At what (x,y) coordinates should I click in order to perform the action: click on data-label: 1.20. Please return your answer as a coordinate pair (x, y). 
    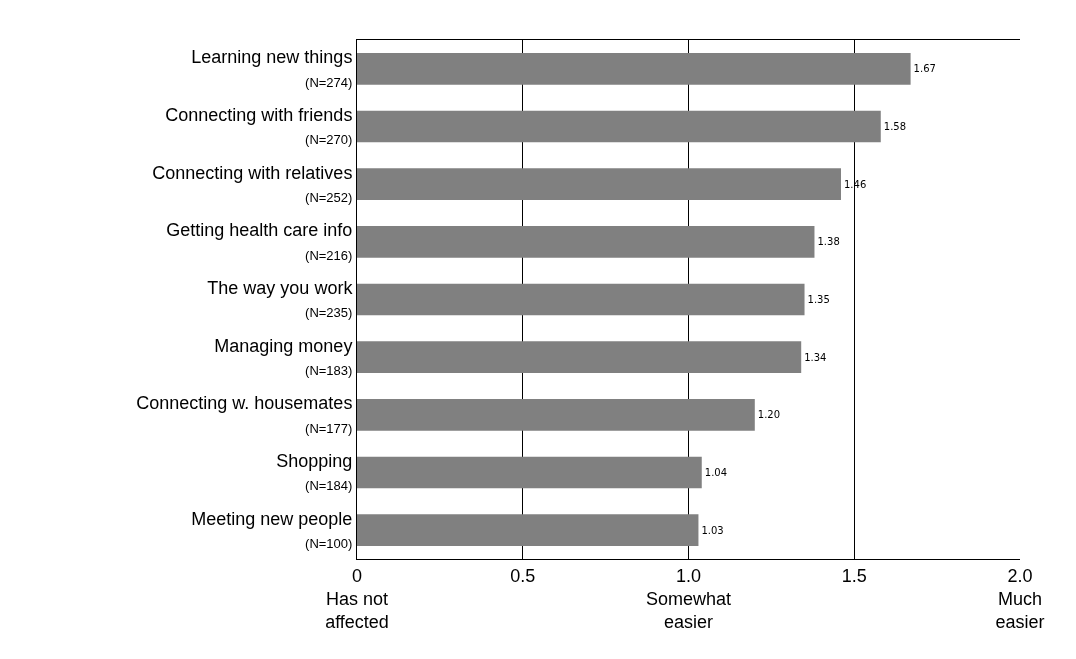
    Looking at the image, I should click on (769, 415).